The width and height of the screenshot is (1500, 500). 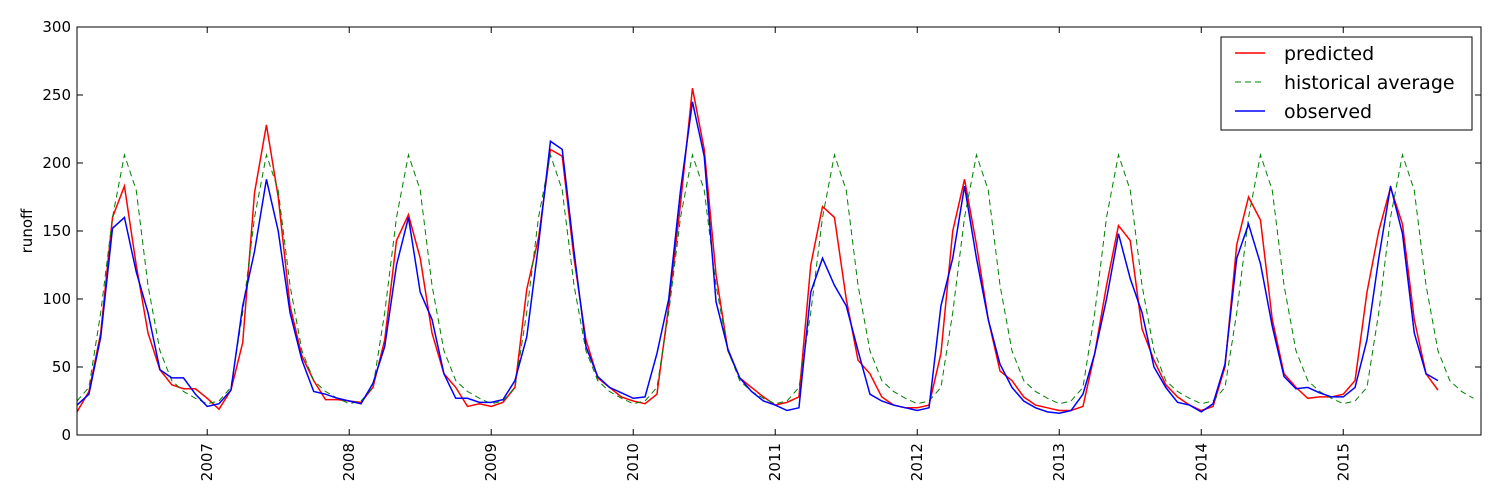 What do you see at coordinates (61, 367) in the screenshot?
I see `y-tick-label: 50` at bounding box center [61, 367].